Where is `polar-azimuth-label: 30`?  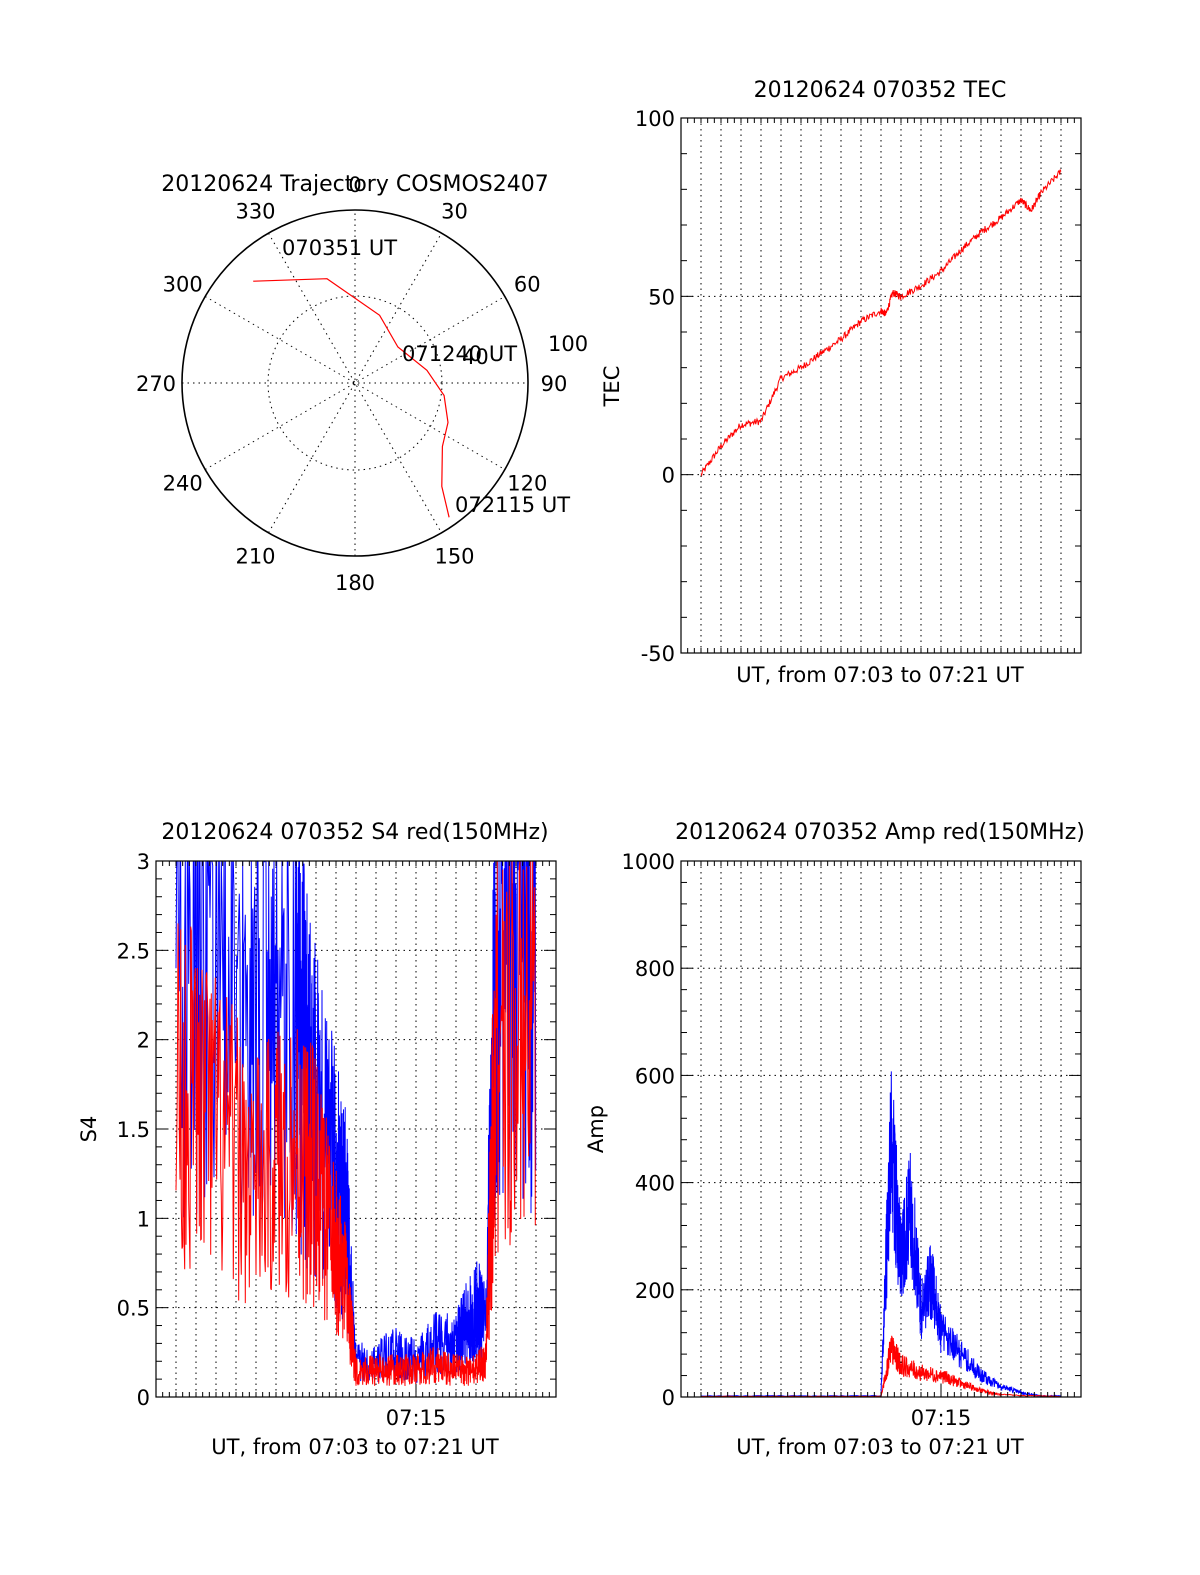
polar-azimuth-label: 30 is located at coordinates (454, 212).